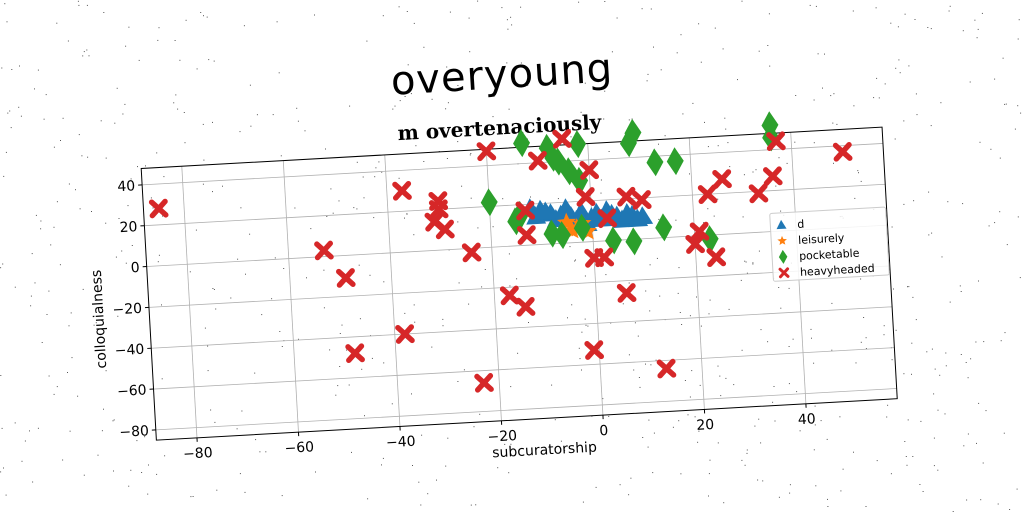 This screenshot has height=512, width=1024. I want to click on x-tick-label: −60, so click(299, 448).